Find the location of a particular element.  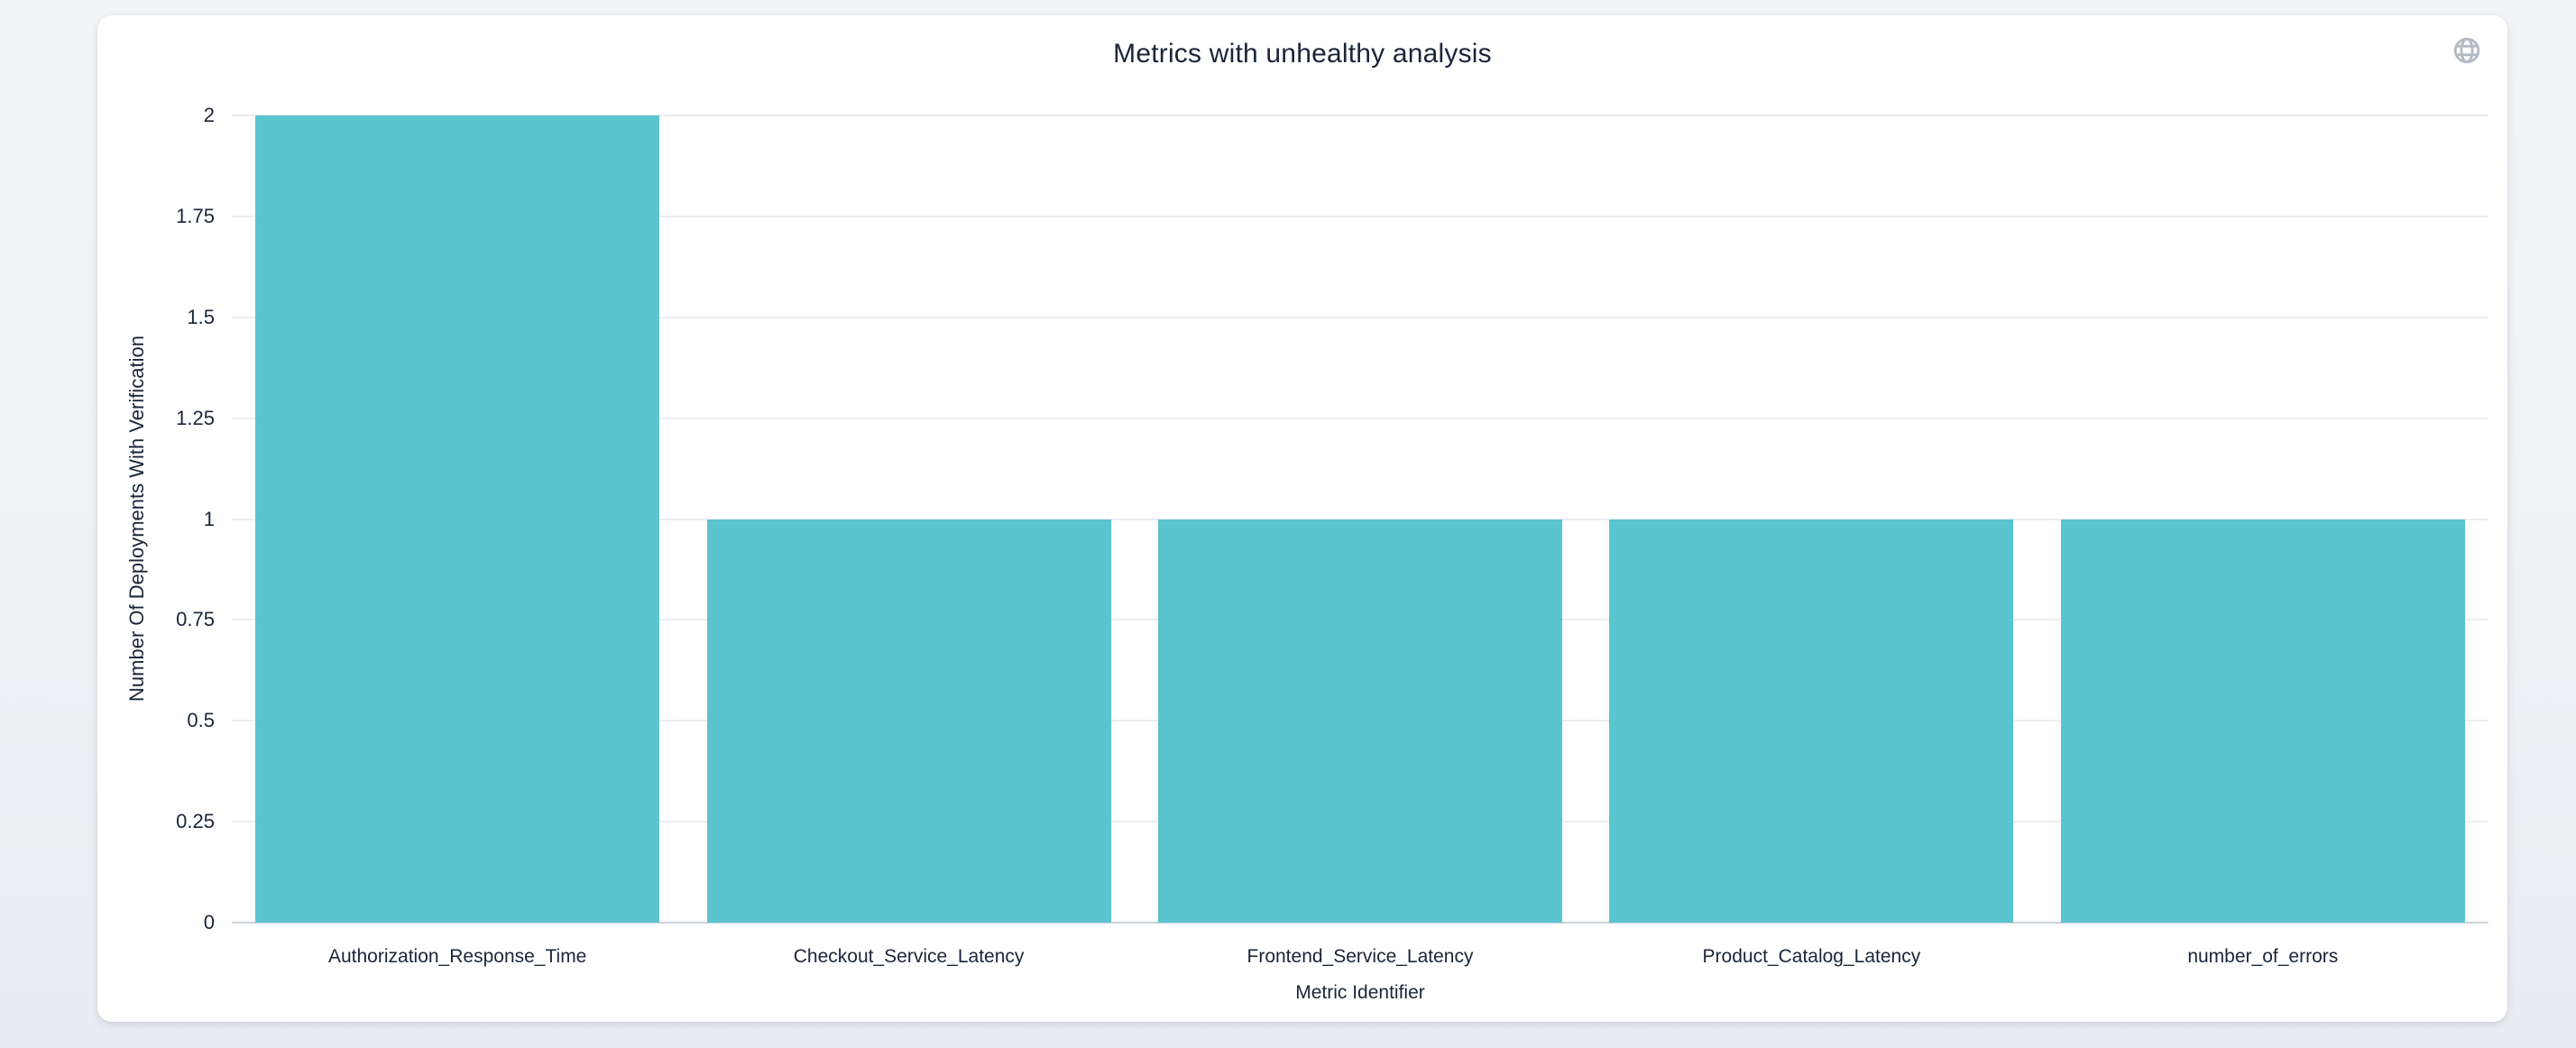

x-tick-label: Authorization_Response_Time is located at coordinates (457, 957).